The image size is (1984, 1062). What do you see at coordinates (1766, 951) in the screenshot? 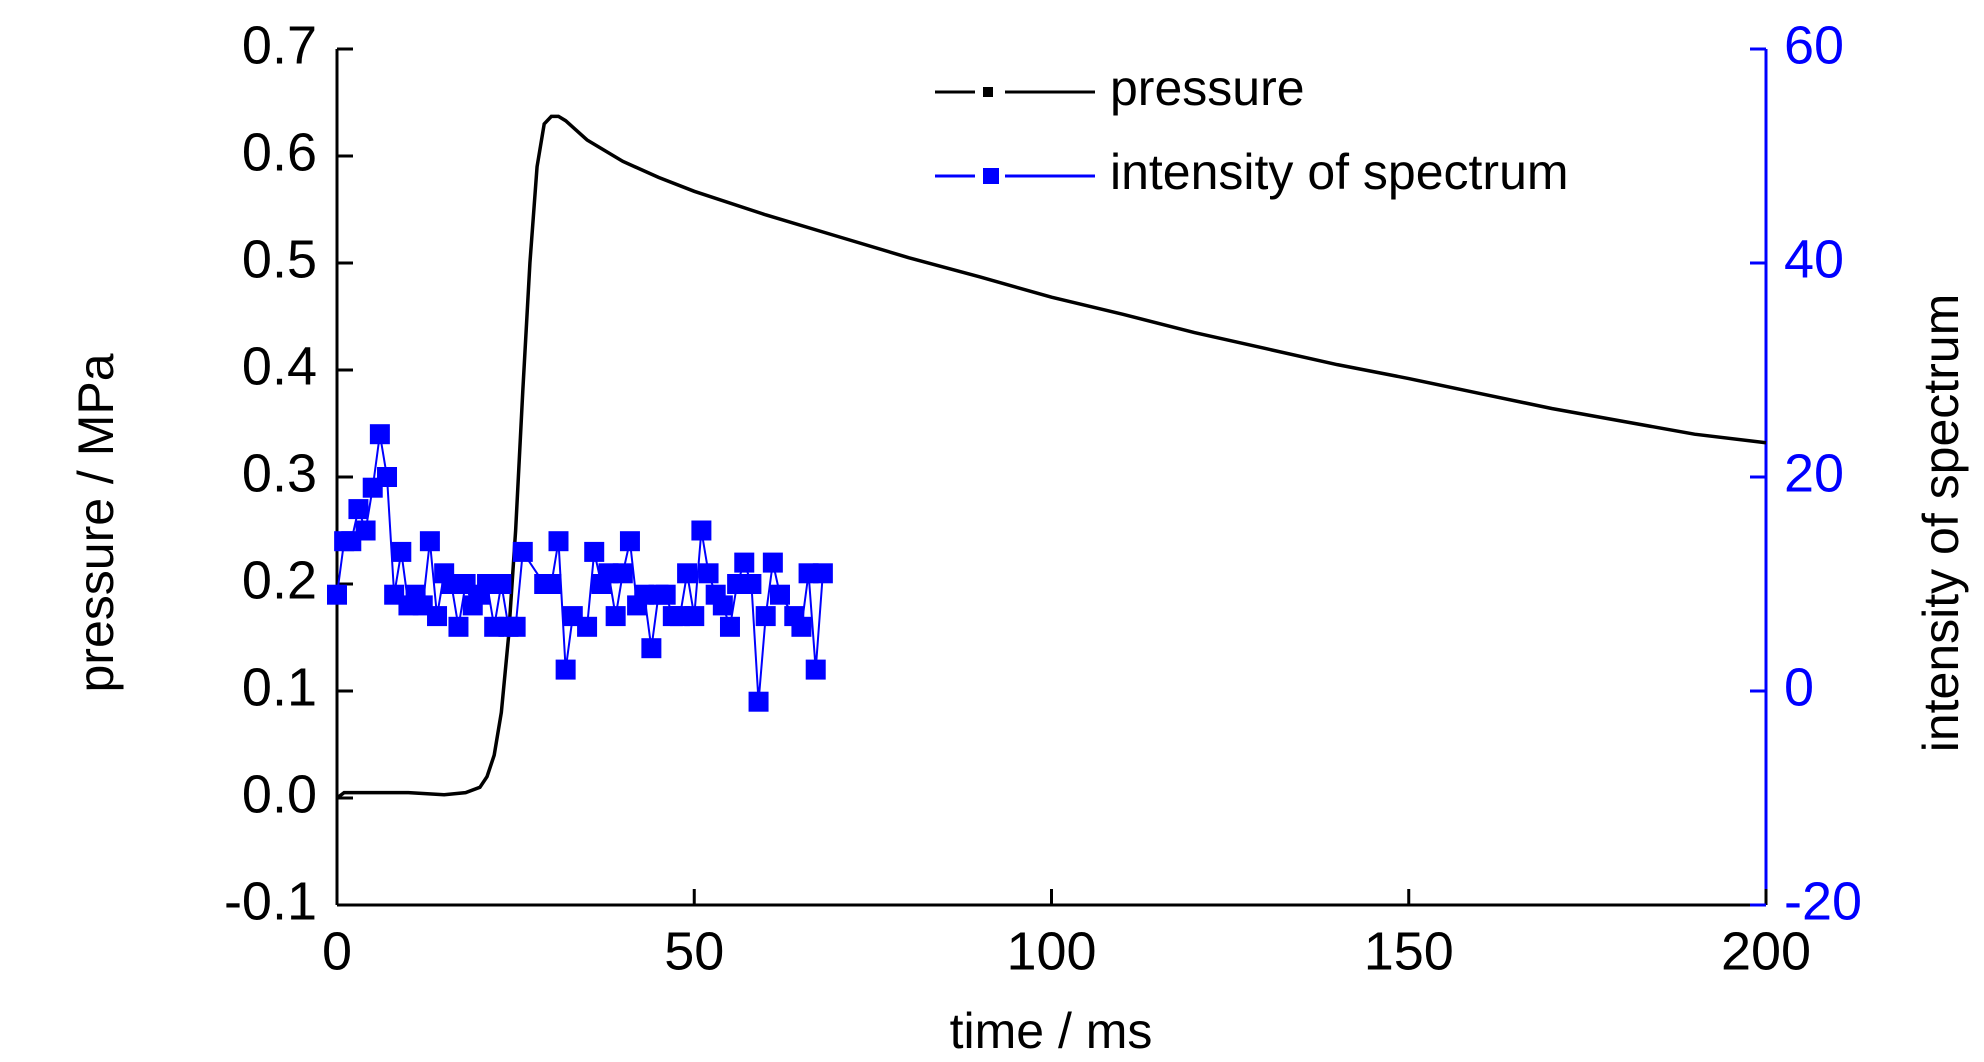
I see `x-tick-label: 200` at bounding box center [1766, 951].